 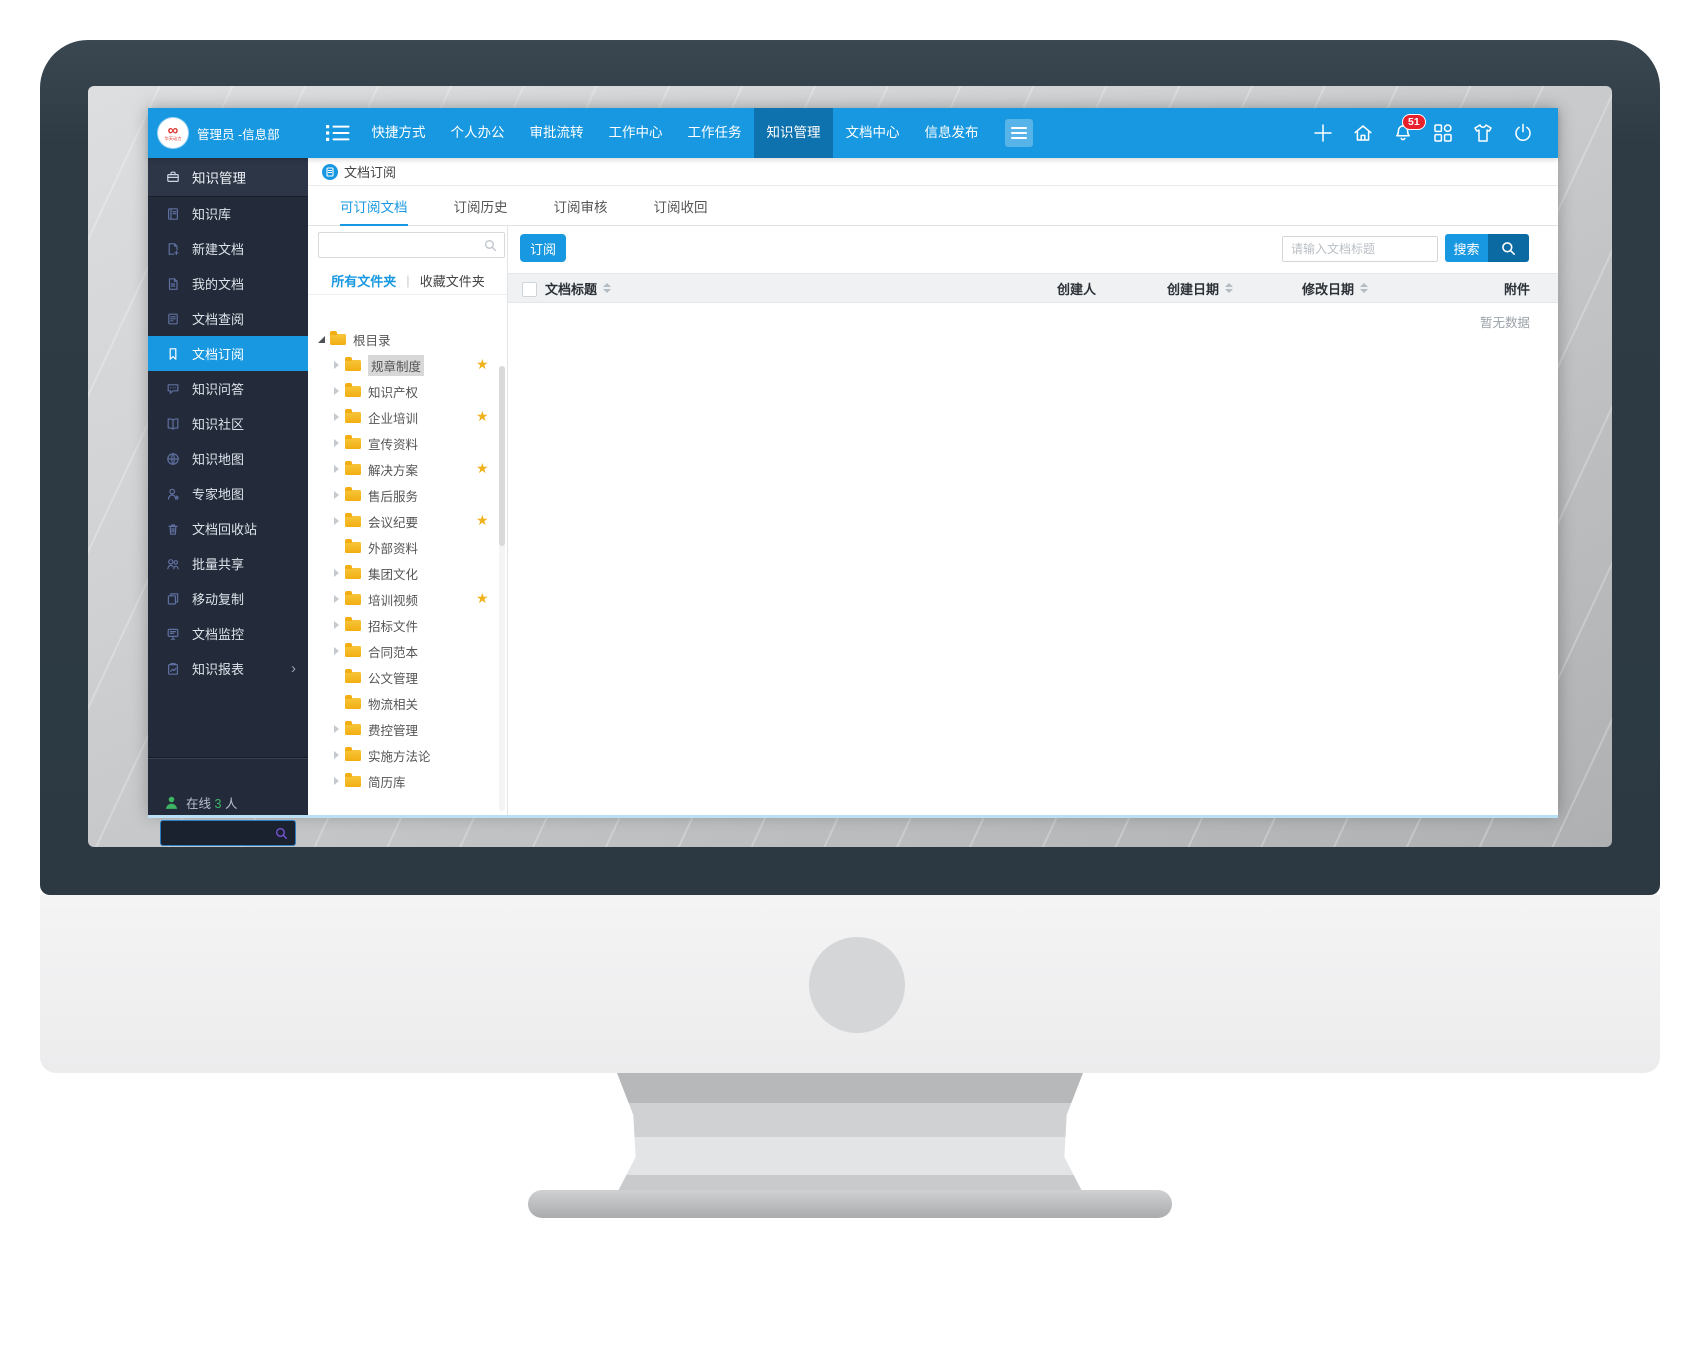 I want to click on column-header-3: 修改日期, so click(x=1335, y=288).